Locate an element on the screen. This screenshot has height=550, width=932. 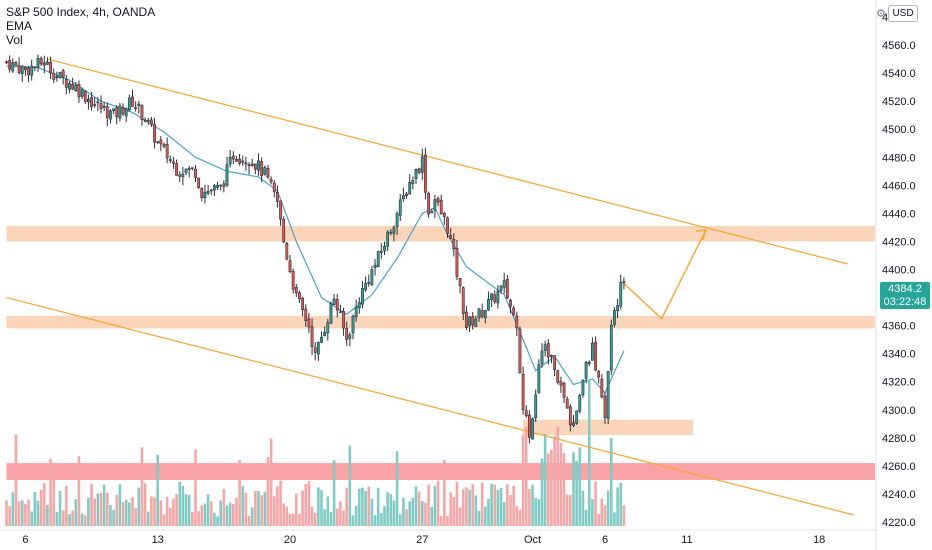
scale-settings-icon: ⚙ is located at coordinates (881, 14).